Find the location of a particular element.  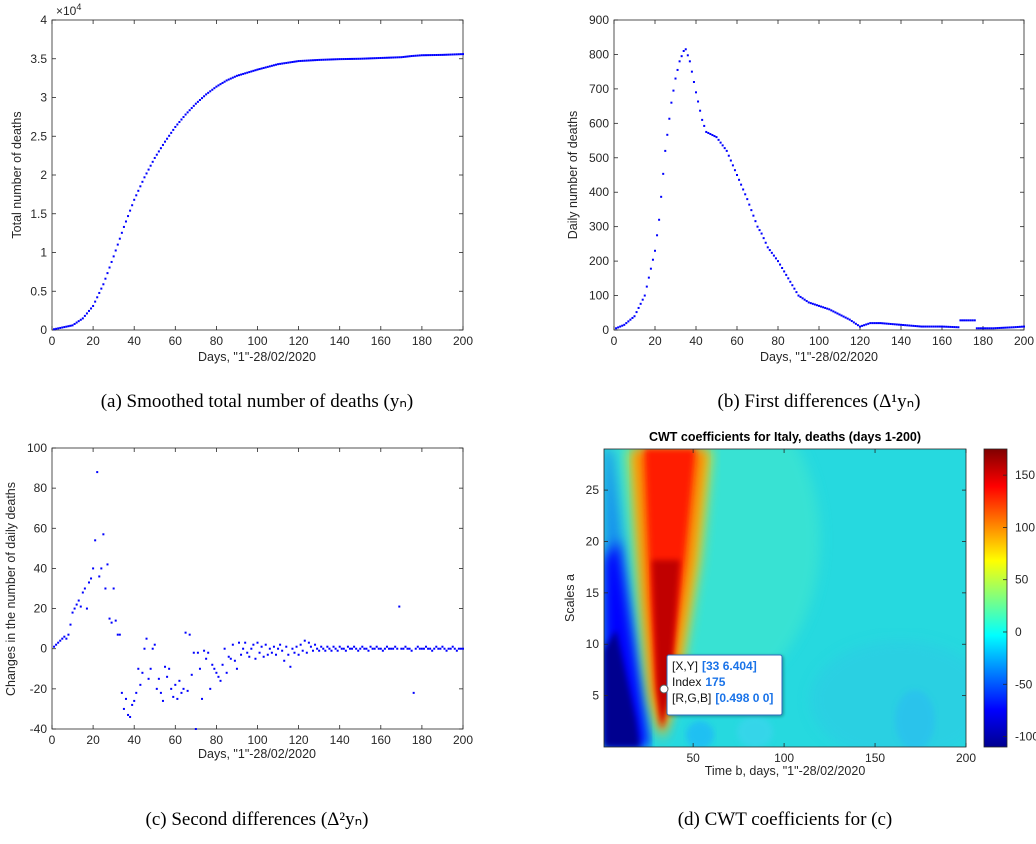

y-tick-label: 2.5 is located at coordinates (38, 136).